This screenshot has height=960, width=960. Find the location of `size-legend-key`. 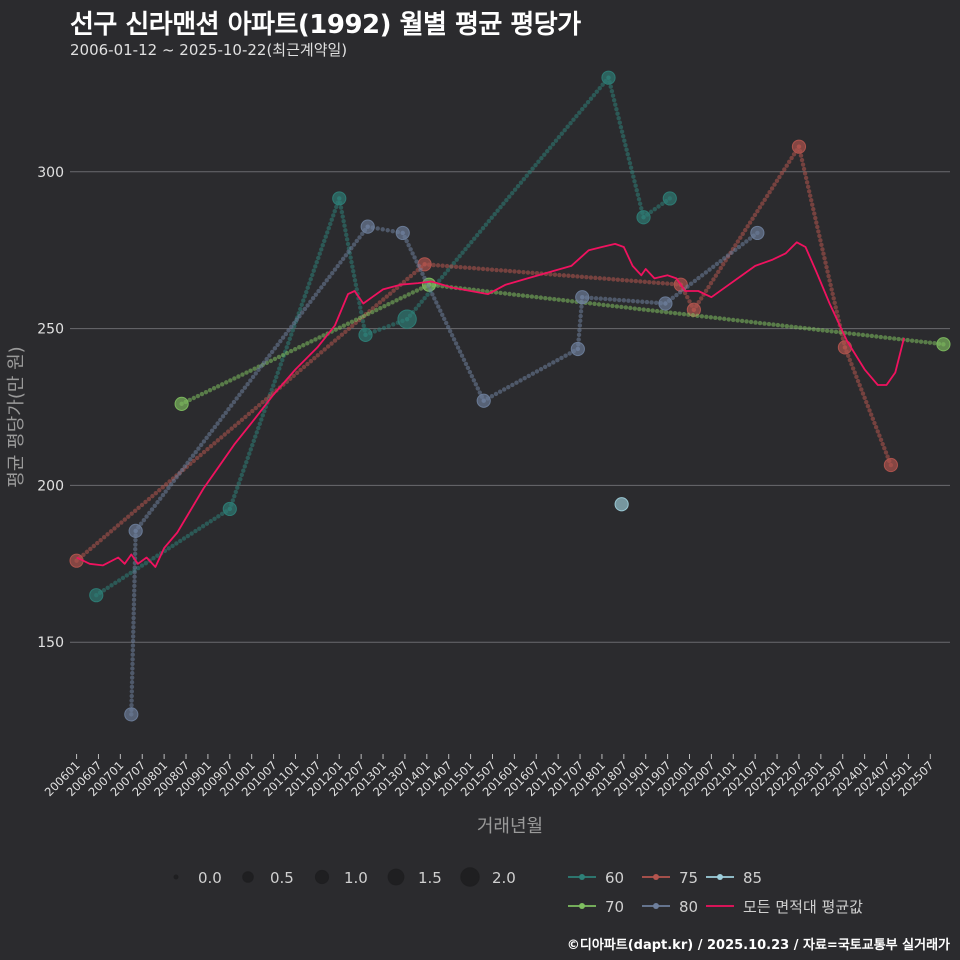

size-legend-key is located at coordinates (176, 877).